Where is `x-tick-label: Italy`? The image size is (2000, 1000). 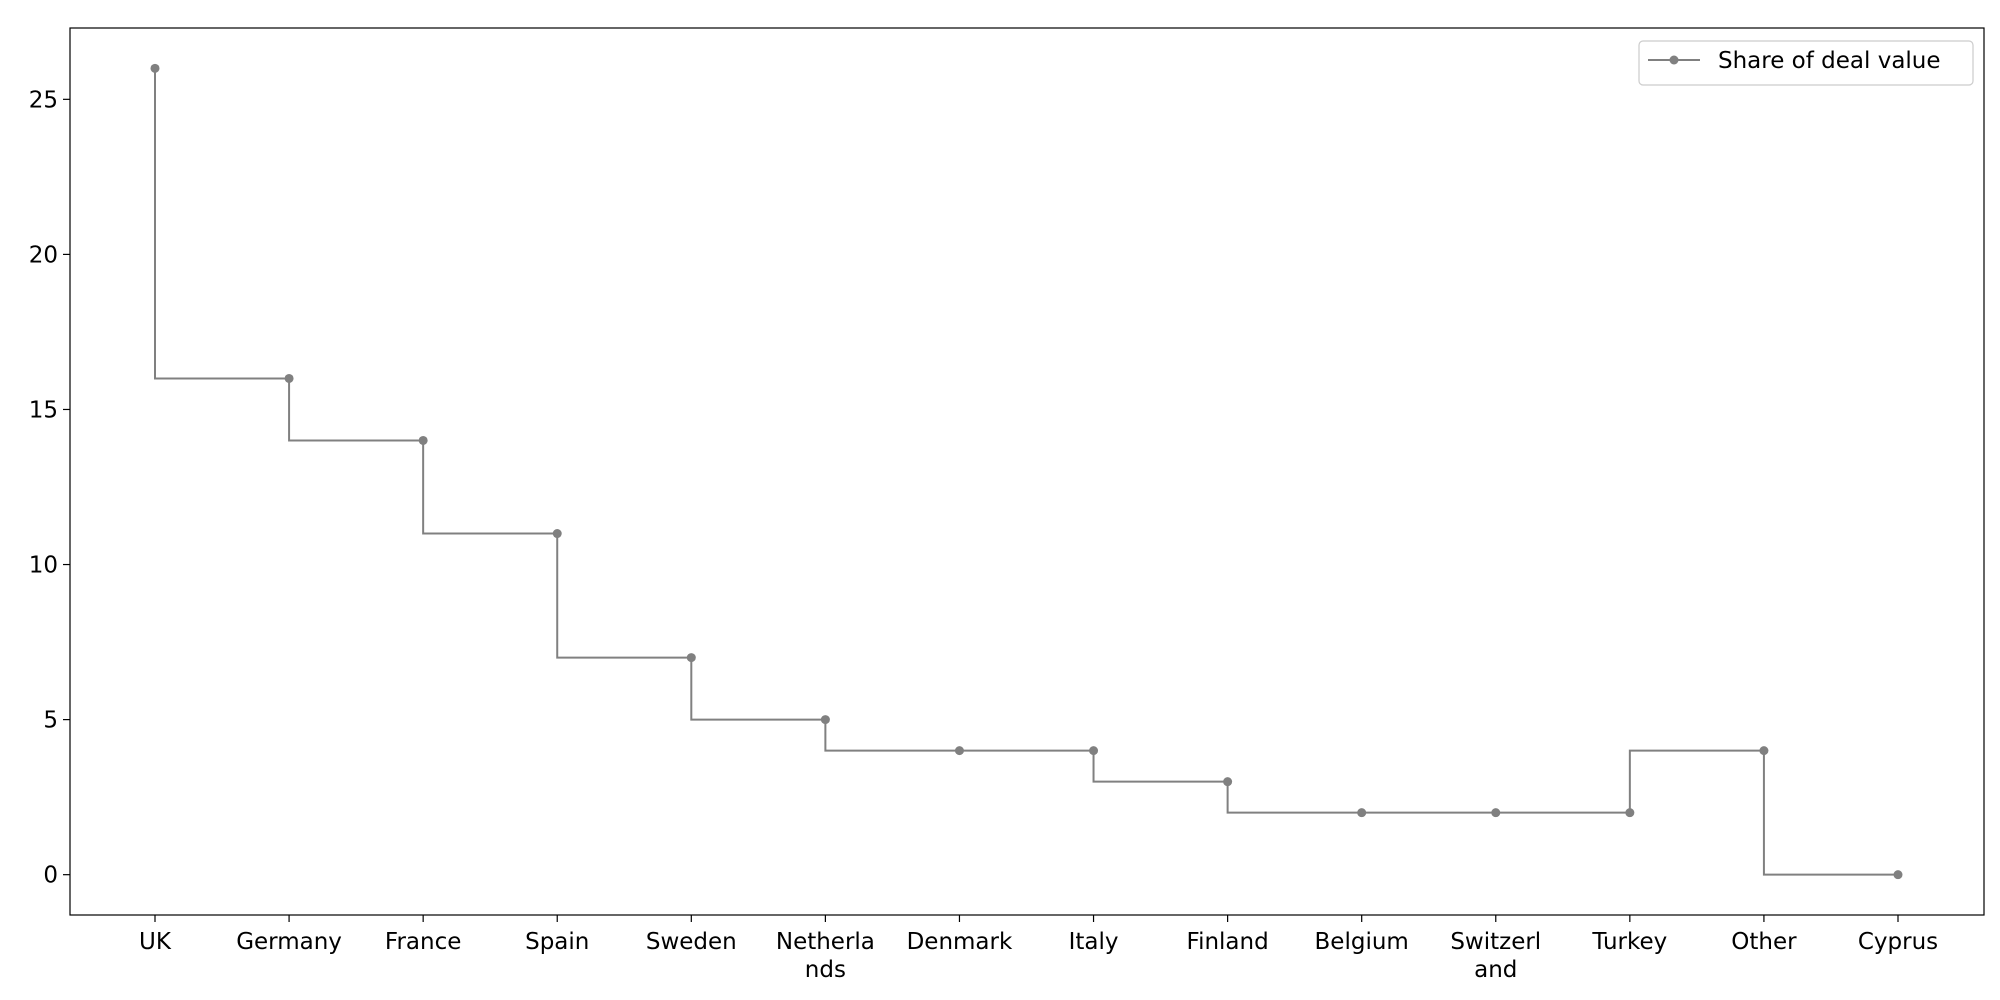
x-tick-label: Italy is located at coordinates (1094, 942).